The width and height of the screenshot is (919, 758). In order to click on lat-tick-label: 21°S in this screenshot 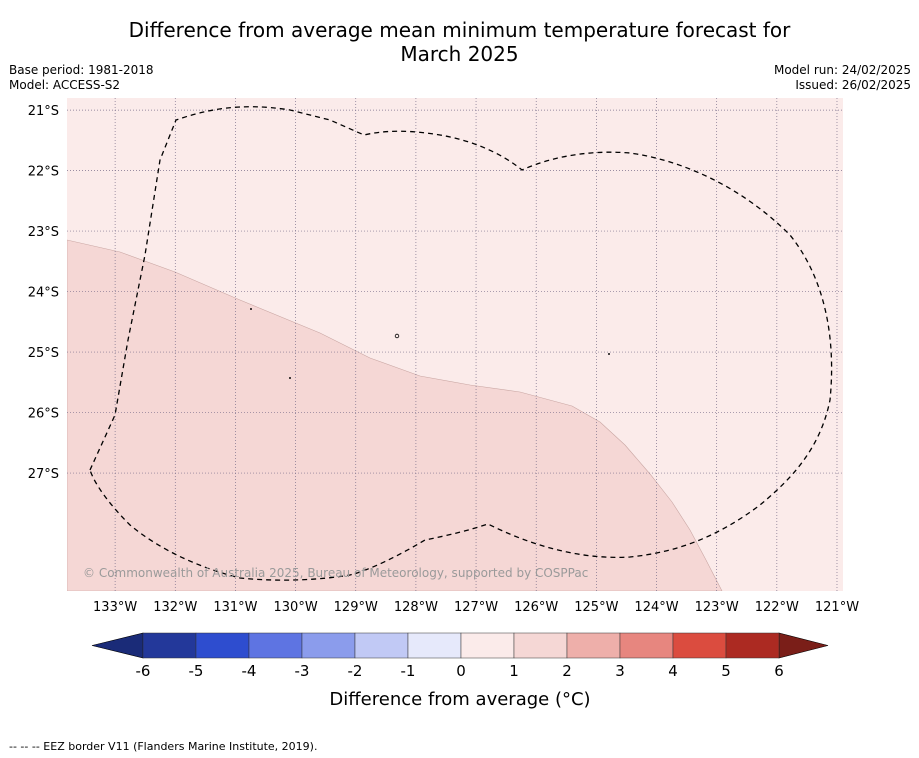, I will do `click(43, 111)`.